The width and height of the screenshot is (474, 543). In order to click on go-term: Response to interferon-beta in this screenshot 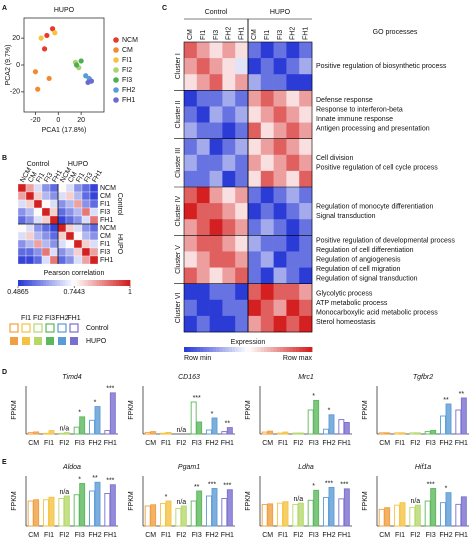, I will do `click(359, 110)`.